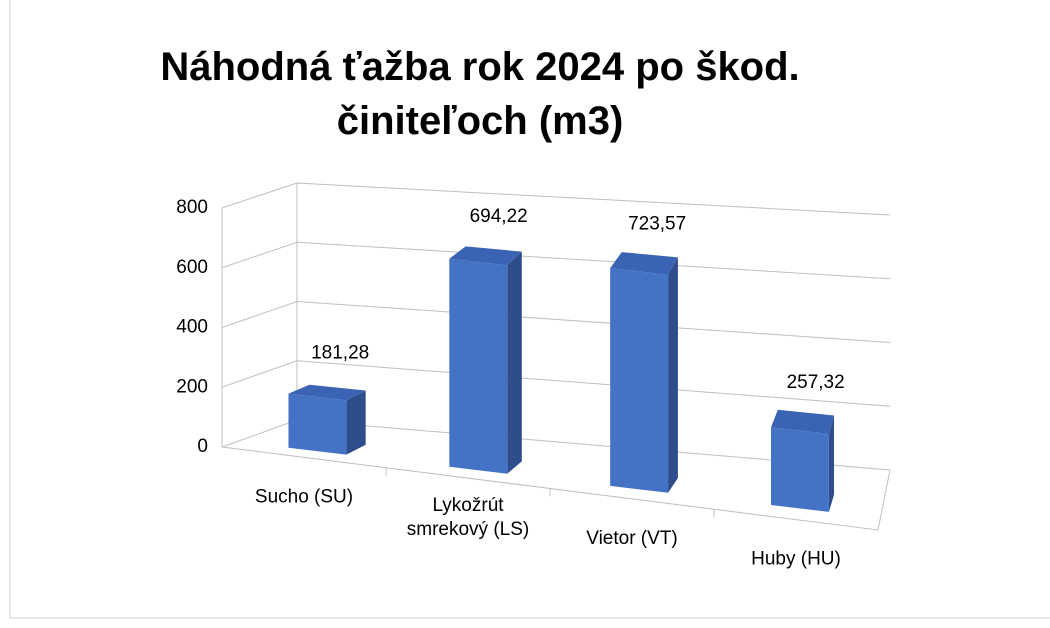 The width and height of the screenshot is (1050, 628). Describe the element at coordinates (816, 382) in the screenshot. I see `data-label: 257,32` at that location.